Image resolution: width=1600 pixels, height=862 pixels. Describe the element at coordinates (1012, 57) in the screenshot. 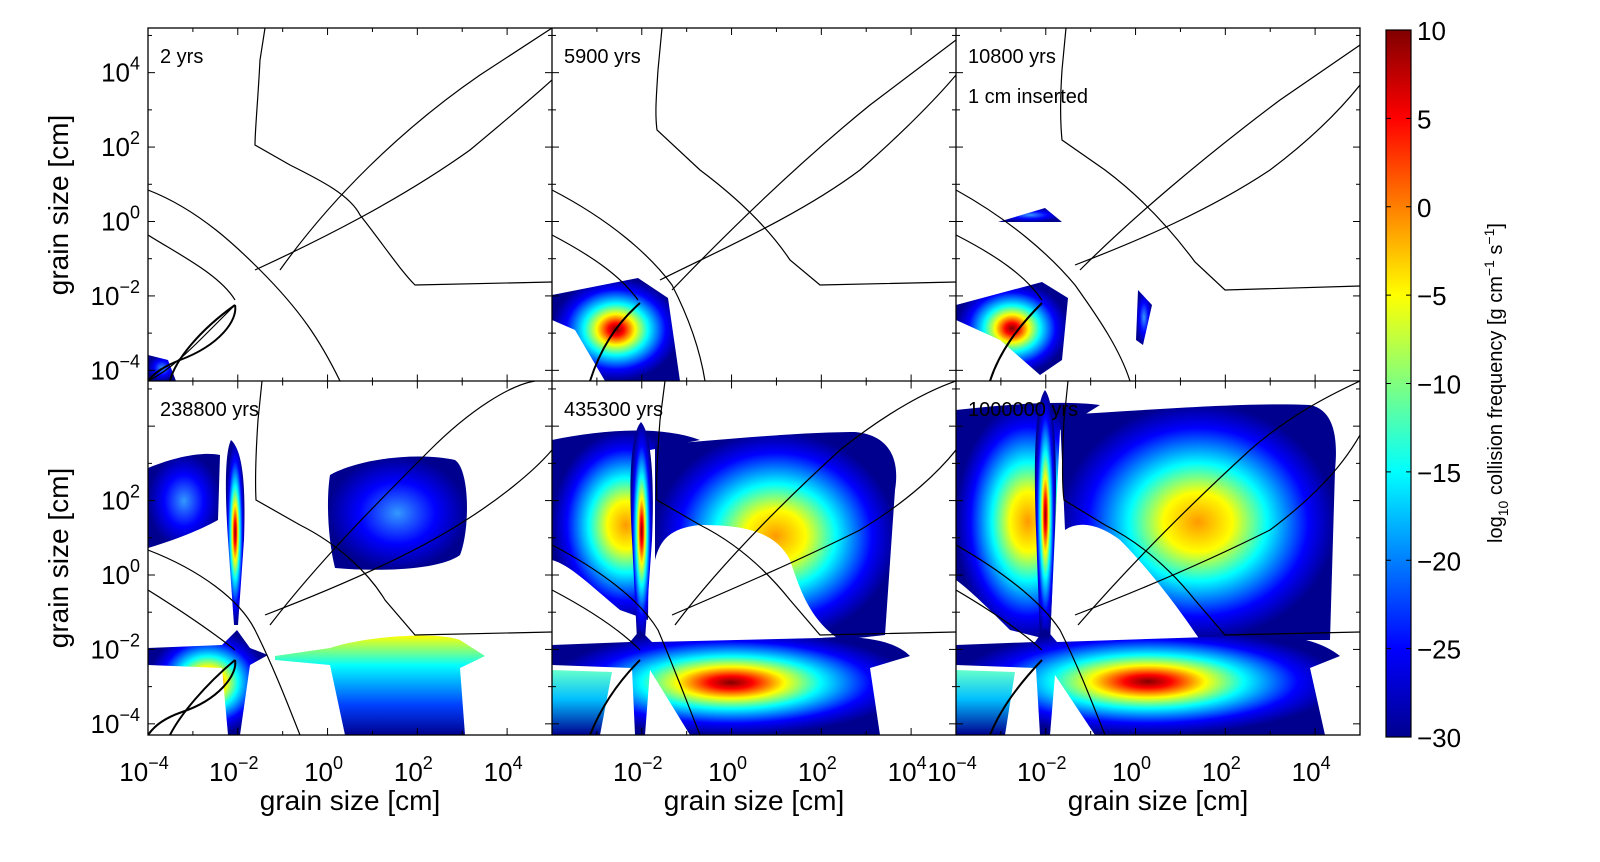

I see `panel-label: 10800 yrs` at that location.